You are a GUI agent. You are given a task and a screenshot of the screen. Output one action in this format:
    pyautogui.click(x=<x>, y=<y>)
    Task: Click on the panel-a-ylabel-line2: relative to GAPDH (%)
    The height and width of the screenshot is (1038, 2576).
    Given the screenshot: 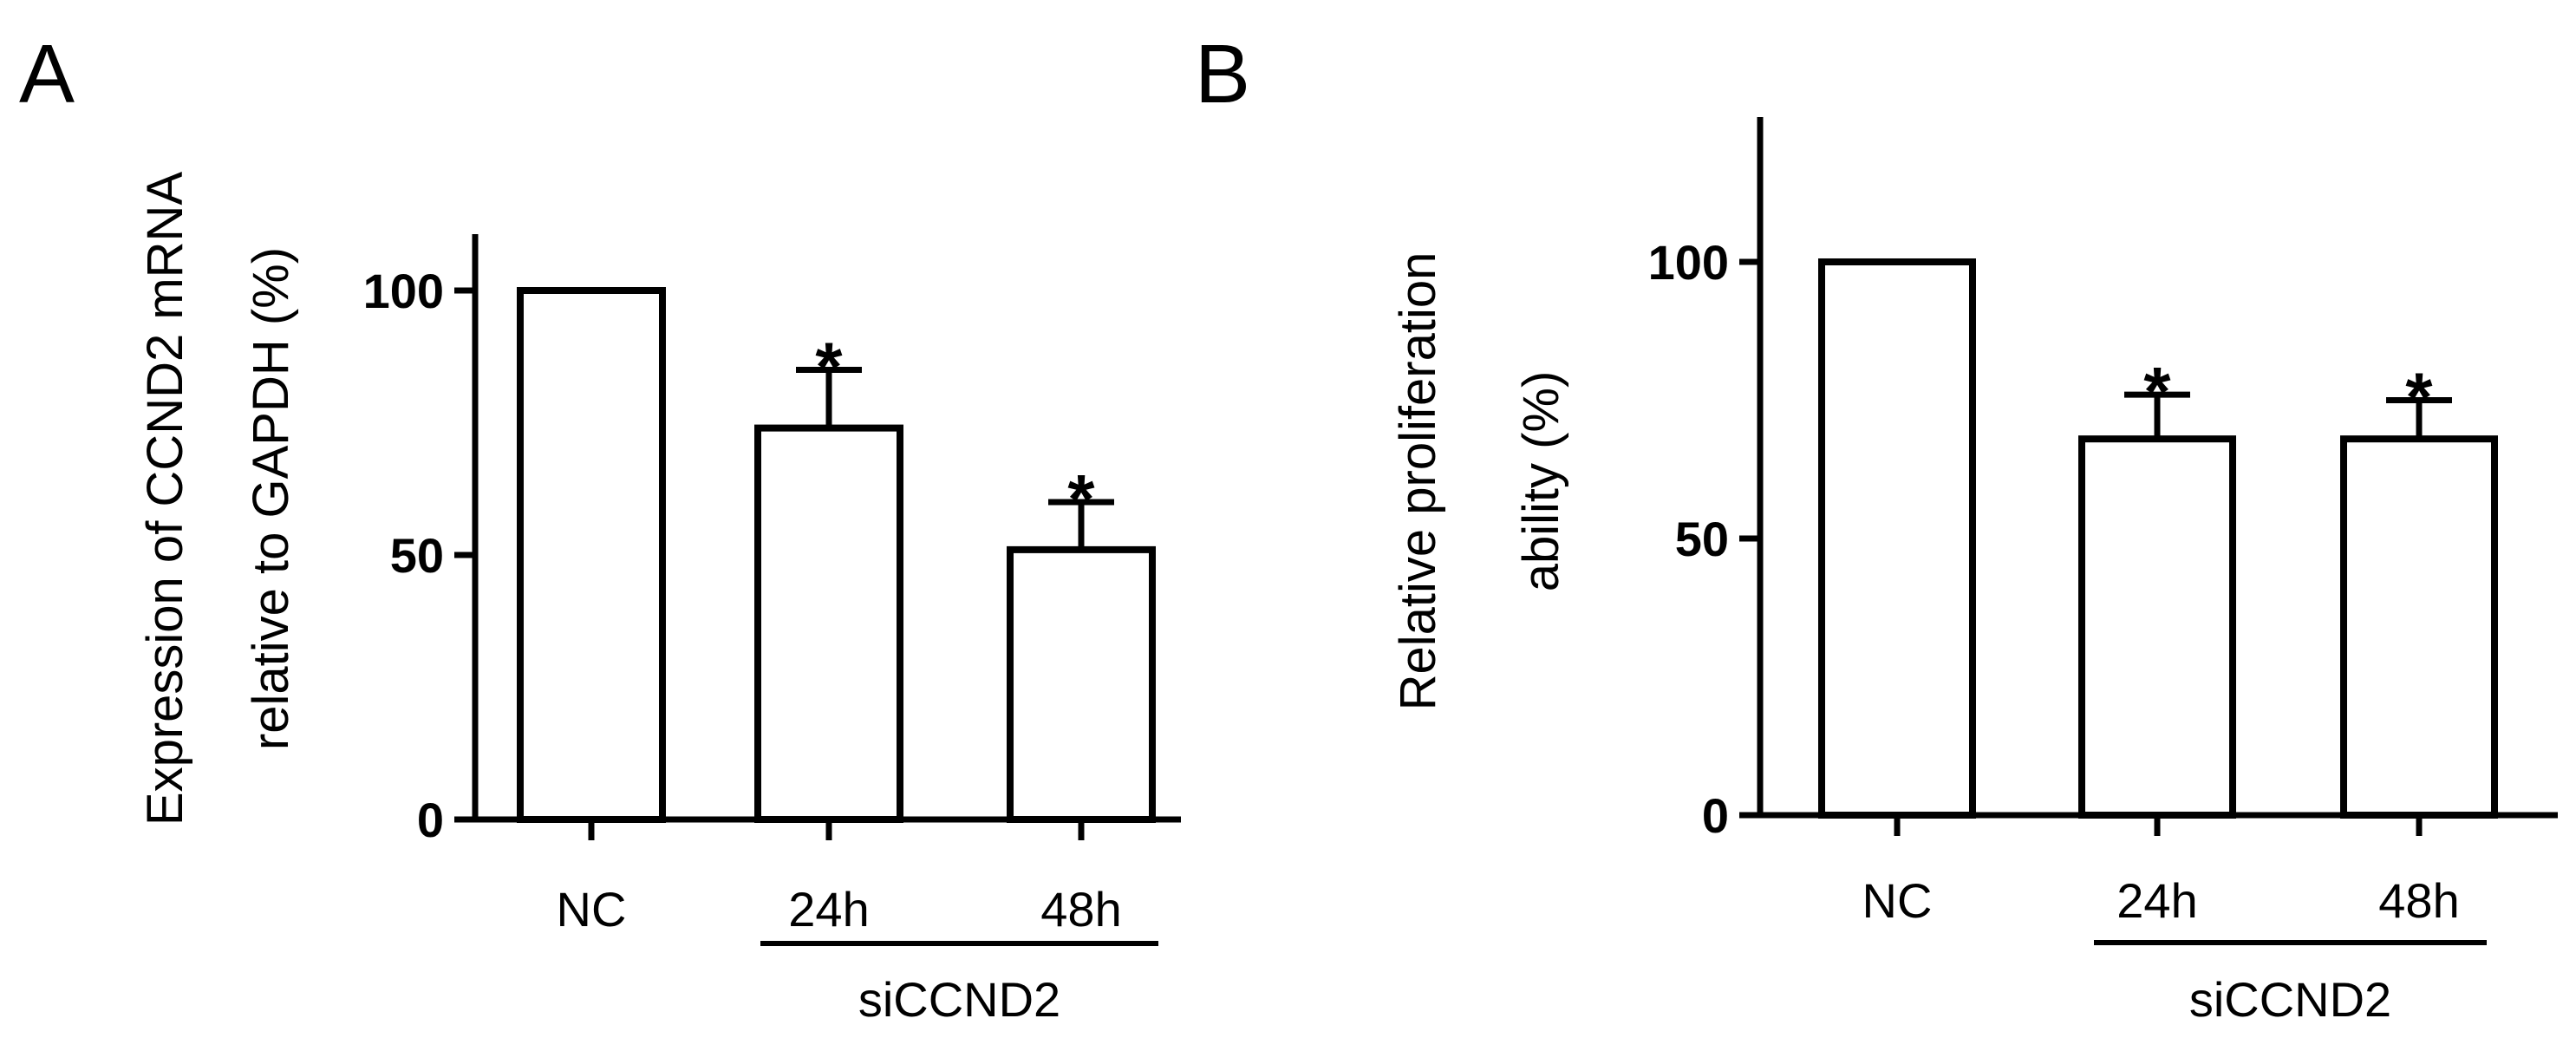 What is the action you would take?
    pyautogui.click(x=271, y=498)
    